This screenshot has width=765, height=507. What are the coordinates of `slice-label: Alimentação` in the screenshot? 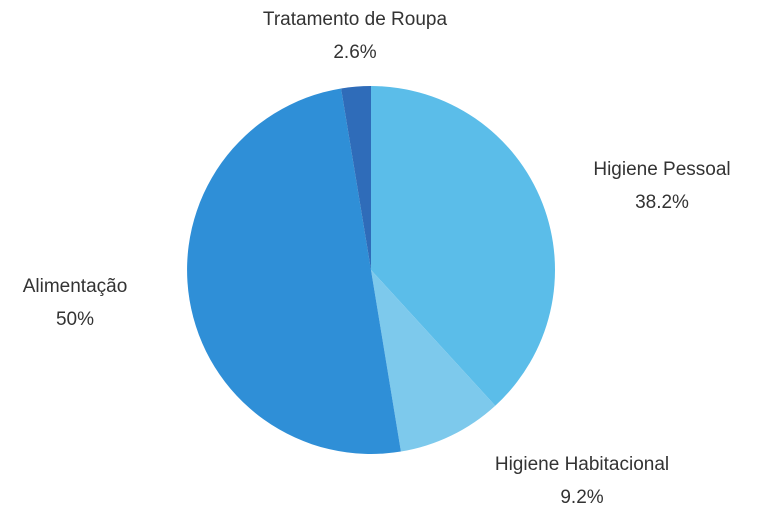 It's located at (75, 286).